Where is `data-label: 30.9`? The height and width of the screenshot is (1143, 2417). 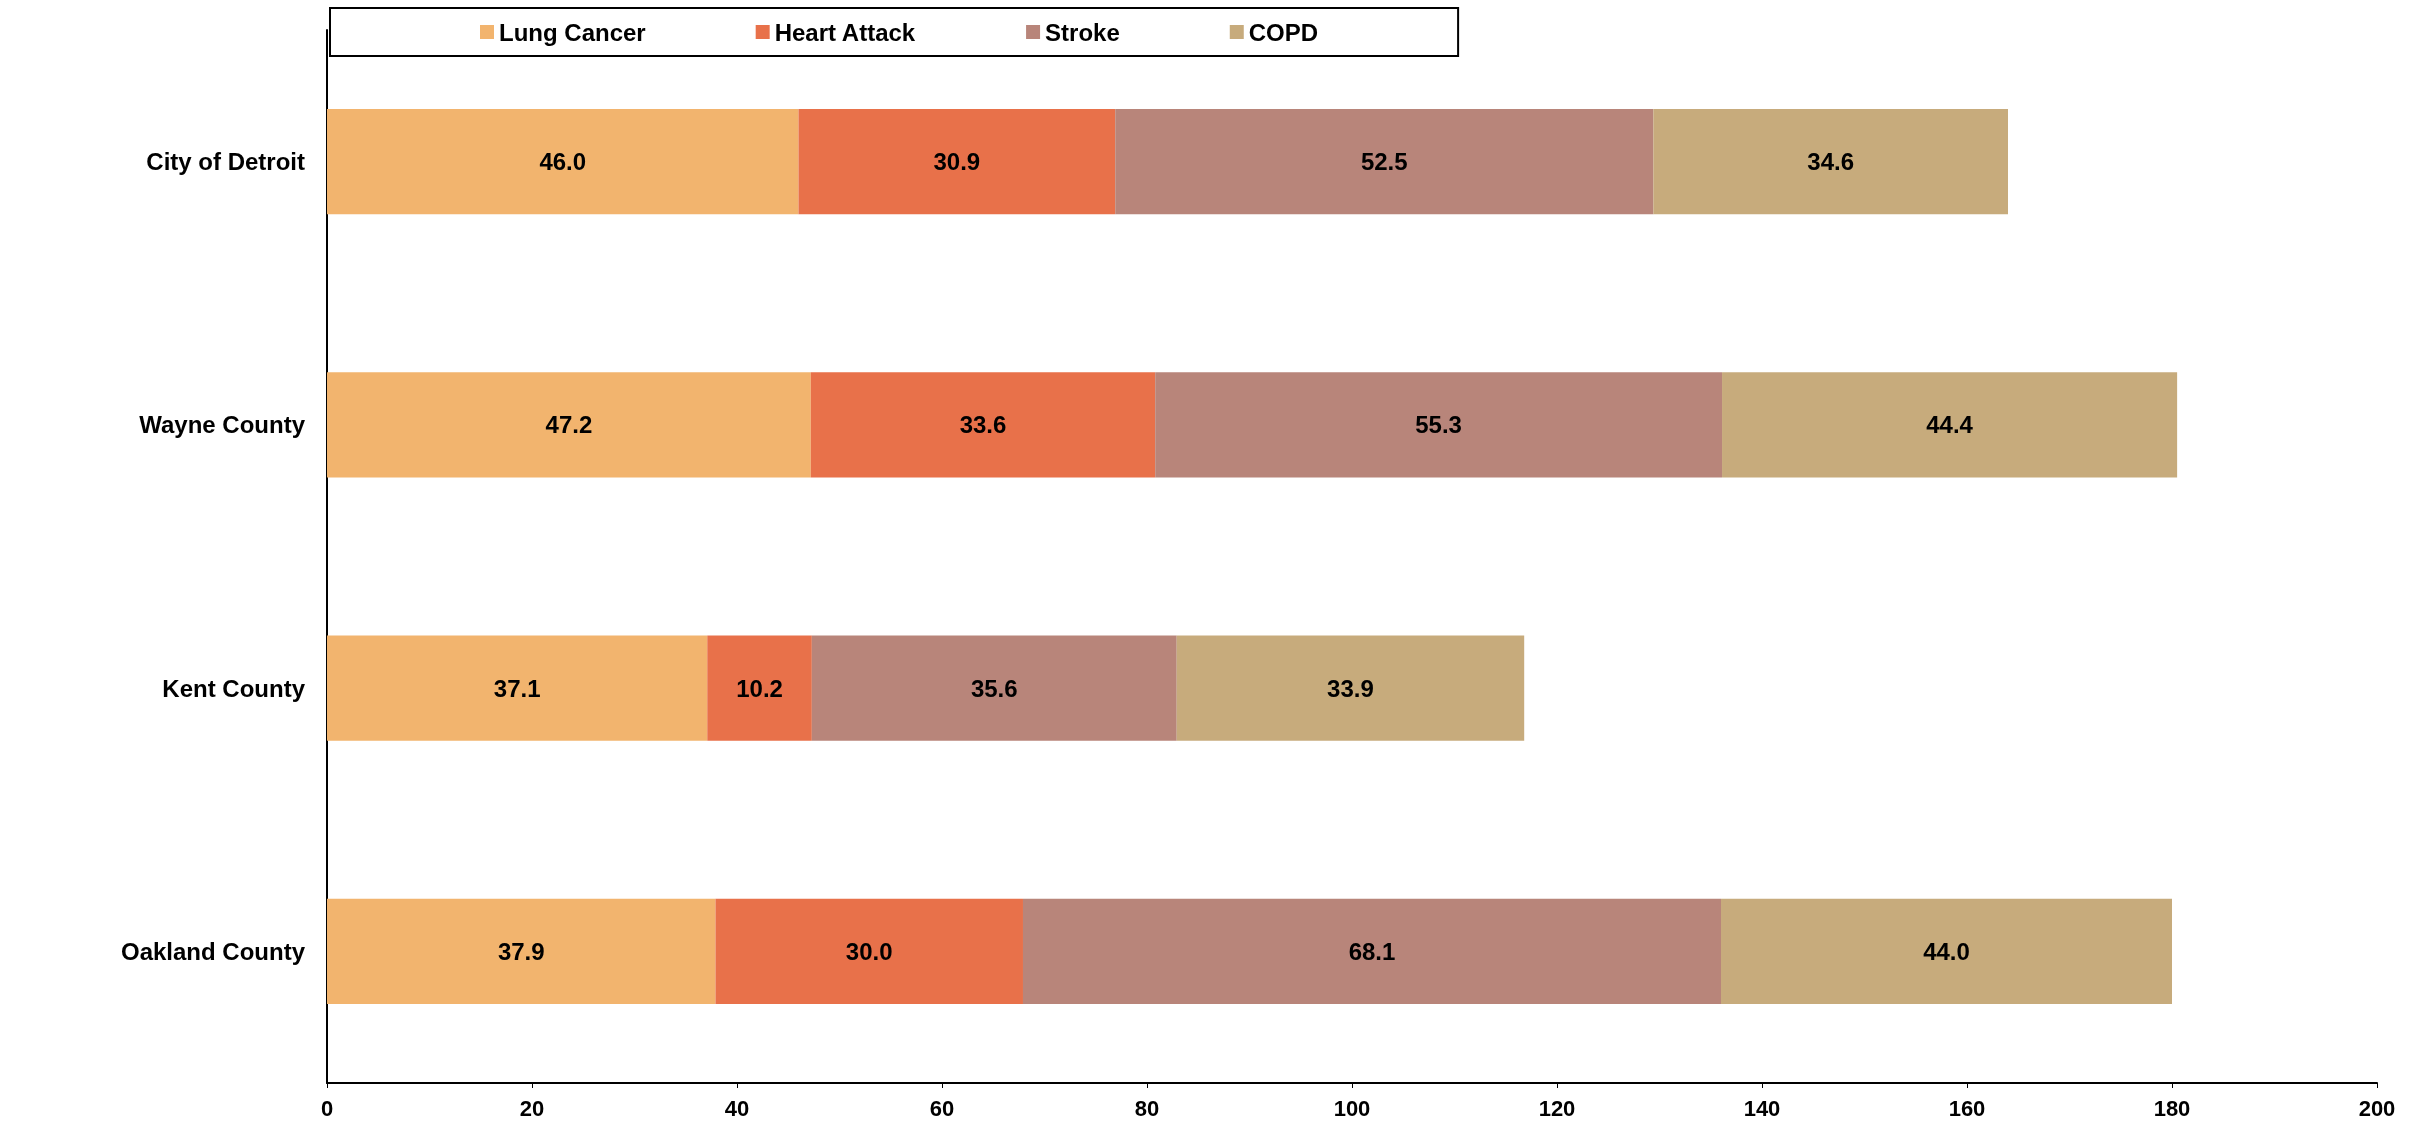 data-label: 30.9 is located at coordinates (957, 162).